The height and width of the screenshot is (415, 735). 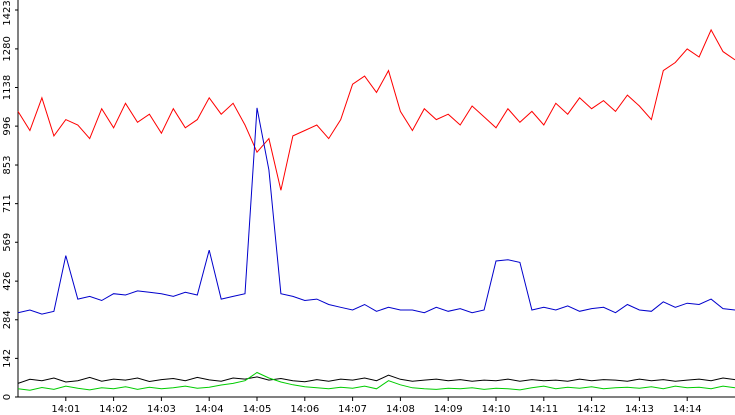 What do you see at coordinates (113, 409) in the screenshot?
I see `x-tick-label: 14:02` at bounding box center [113, 409].